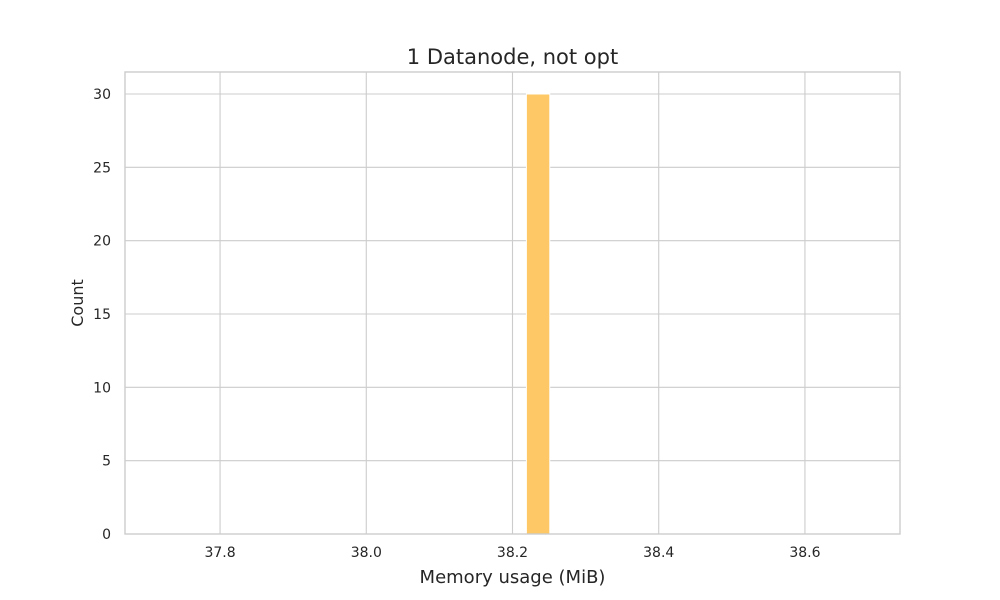 This screenshot has height=600, width=1000. Describe the element at coordinates (102, 388) in the screenshot. I see `y-tick-label: 10` at that location.